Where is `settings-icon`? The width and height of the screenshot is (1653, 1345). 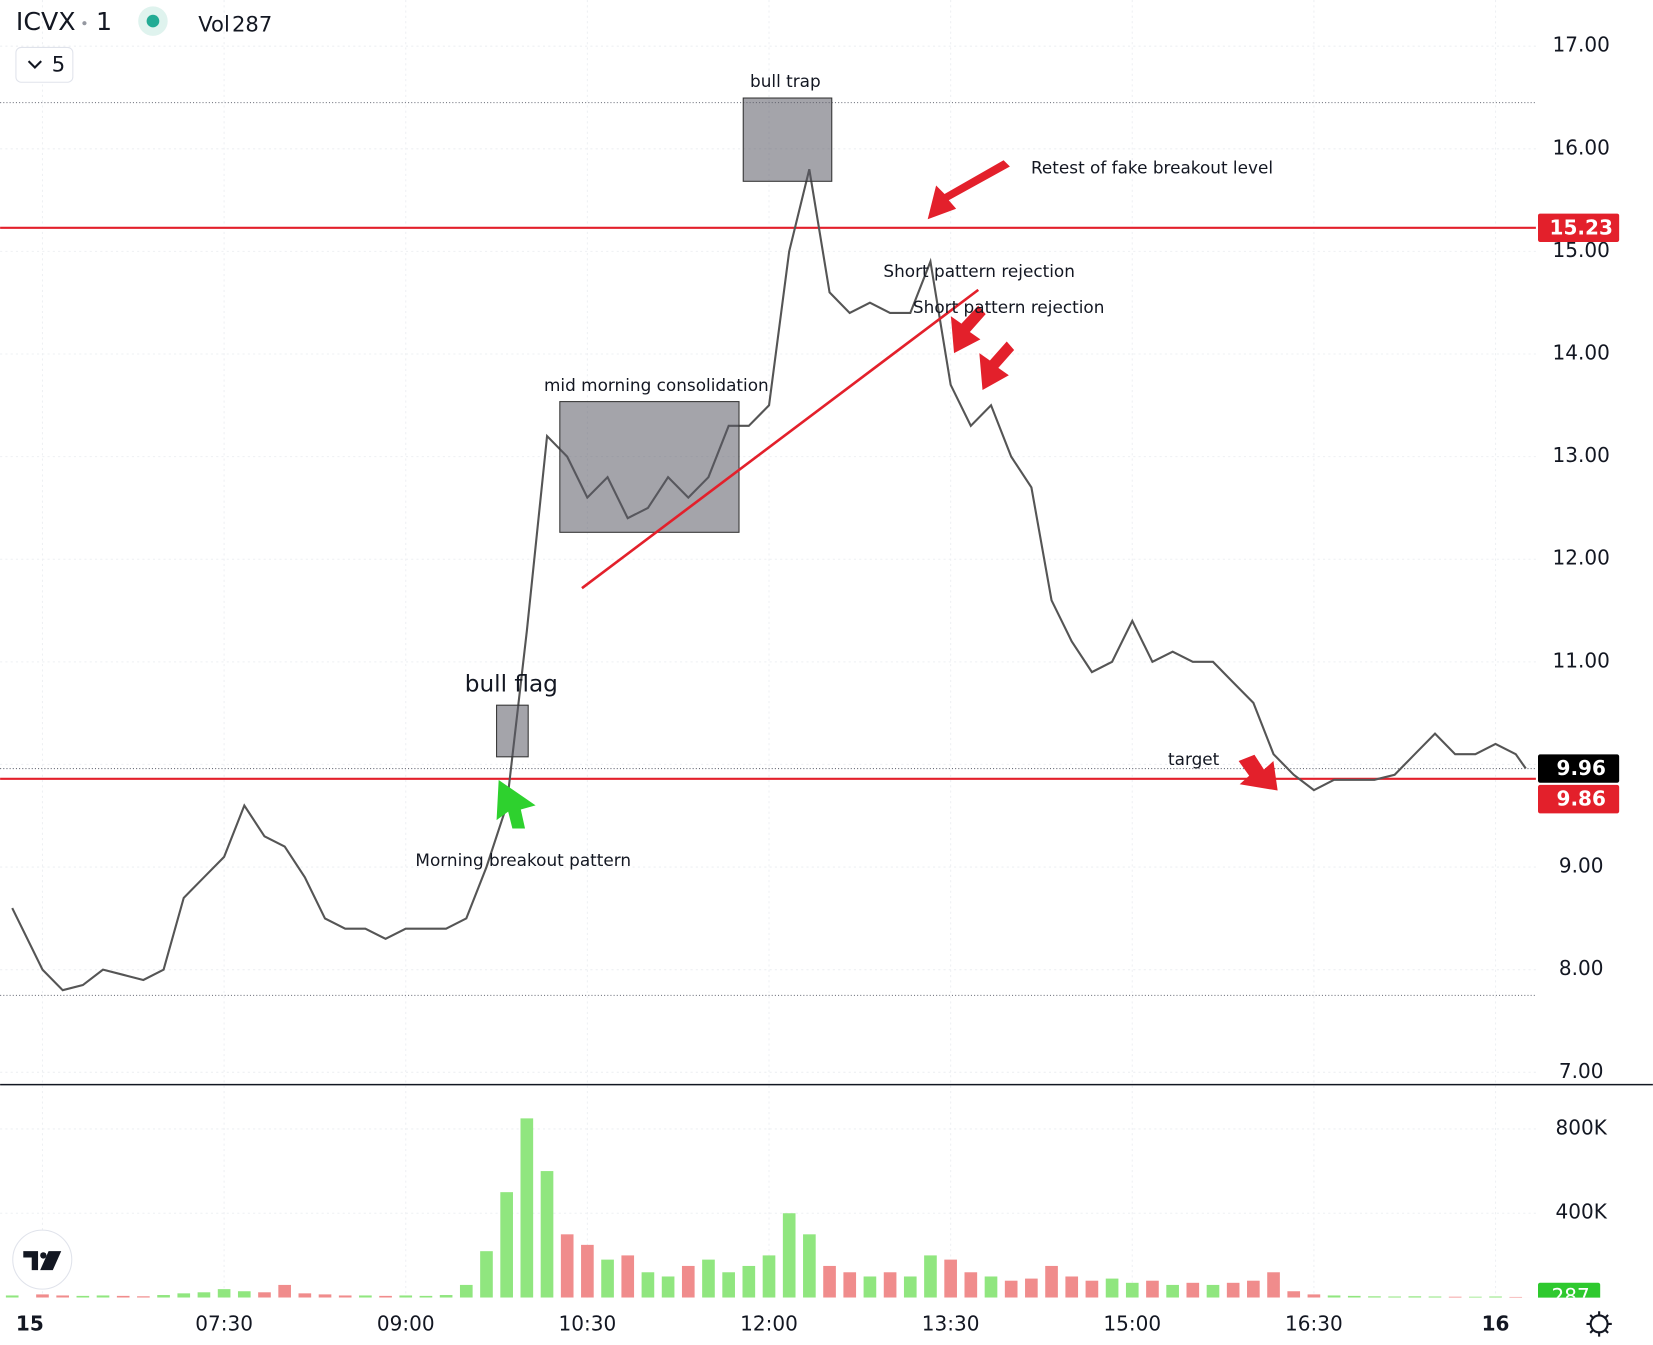 settings-icon is located at coordinates (1599, 1324).